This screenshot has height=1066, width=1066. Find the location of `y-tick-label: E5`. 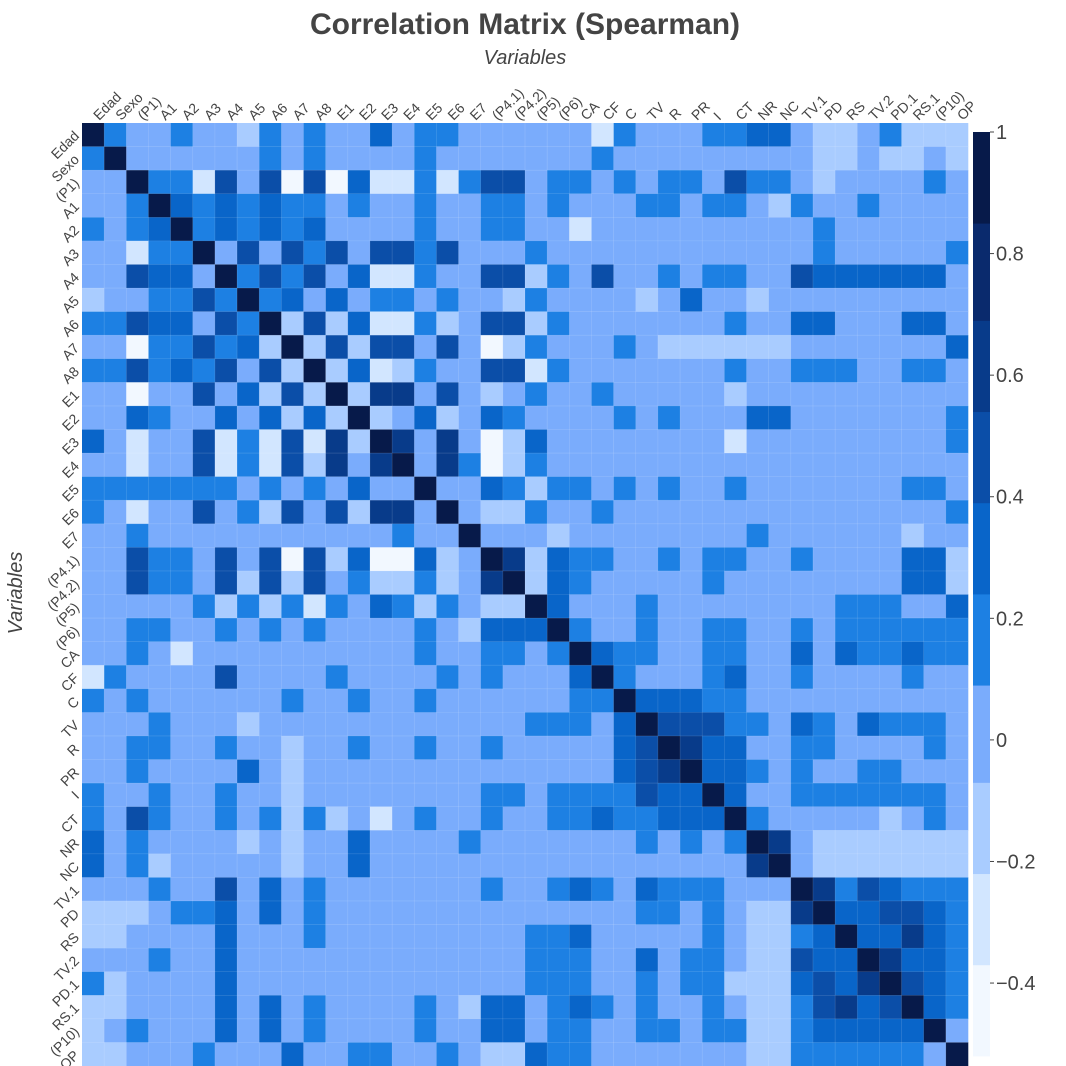

y-tick-label: E5 is located at coordinates (71, 493).